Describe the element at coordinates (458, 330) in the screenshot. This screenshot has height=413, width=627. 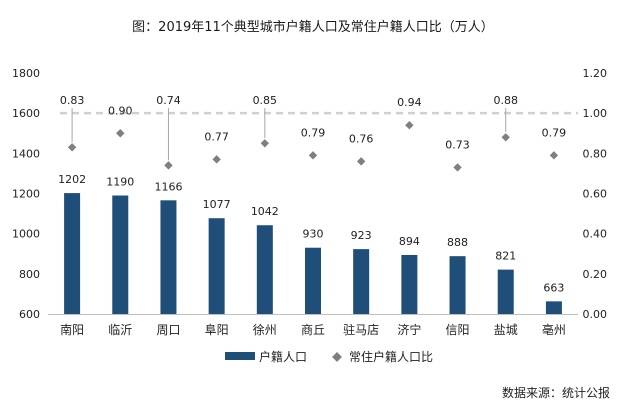
I see `category-label: 信阳` at that location.